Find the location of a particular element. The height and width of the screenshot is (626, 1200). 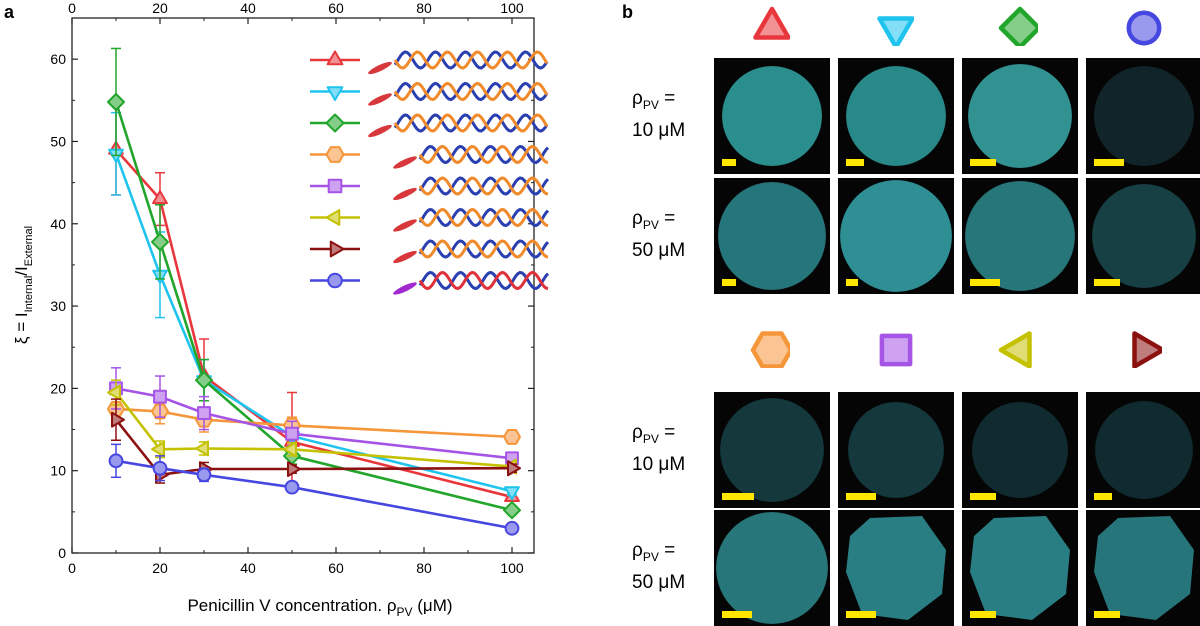

x-tick-label: 0 is located at coordinates (72, 568).